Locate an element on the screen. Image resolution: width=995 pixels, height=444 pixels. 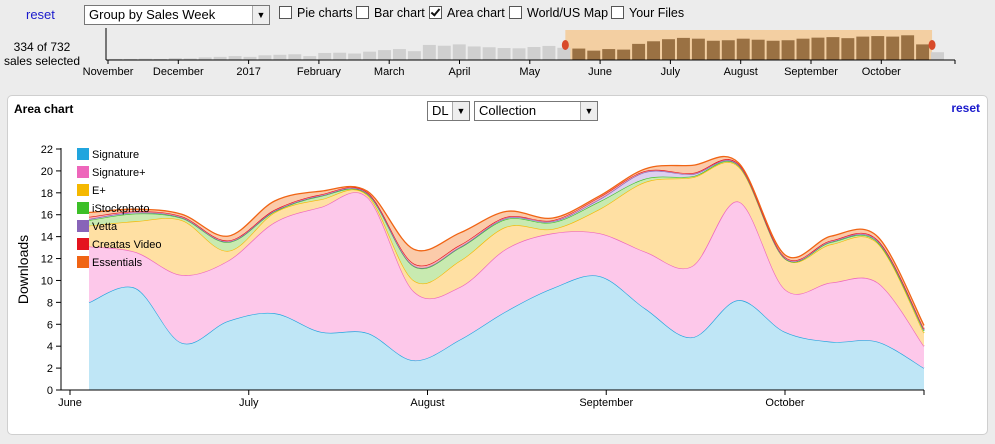
timeline-month-label: June is located at coordinates (600, 72).